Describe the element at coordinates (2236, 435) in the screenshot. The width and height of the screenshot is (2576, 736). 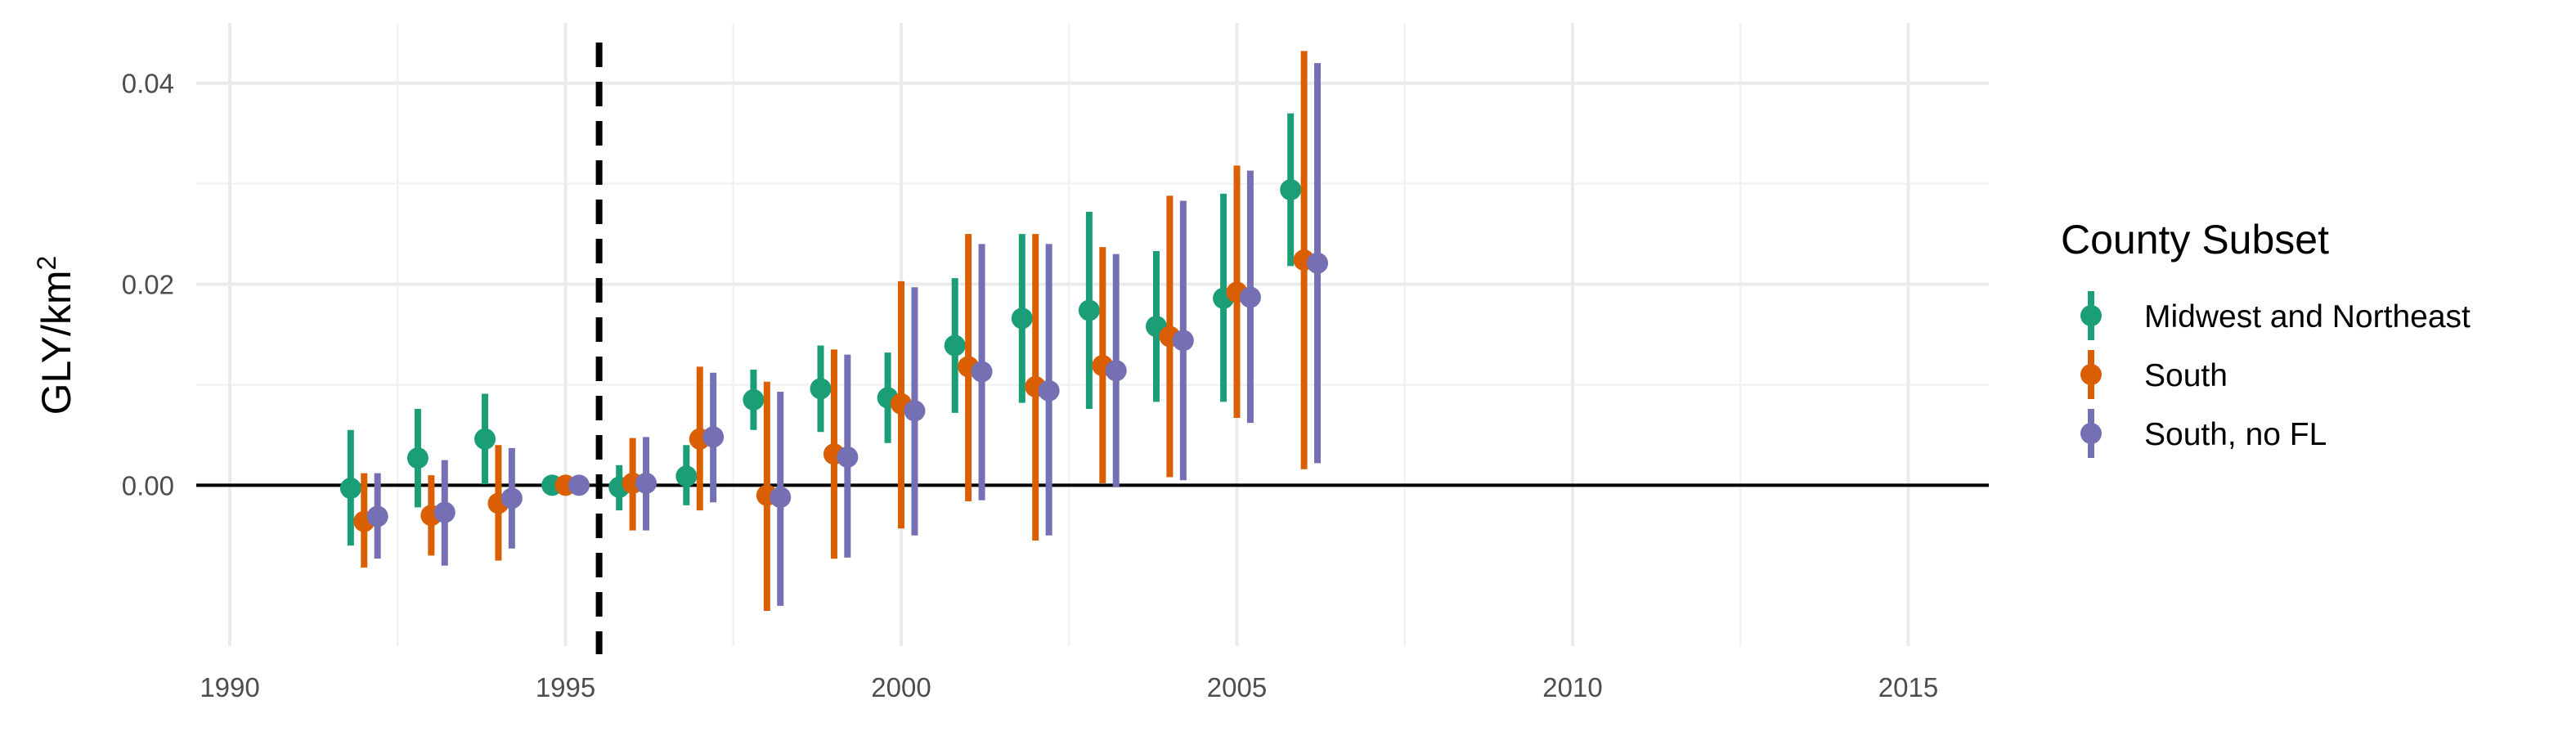
I see `legend-label: South, no FL` at that location.